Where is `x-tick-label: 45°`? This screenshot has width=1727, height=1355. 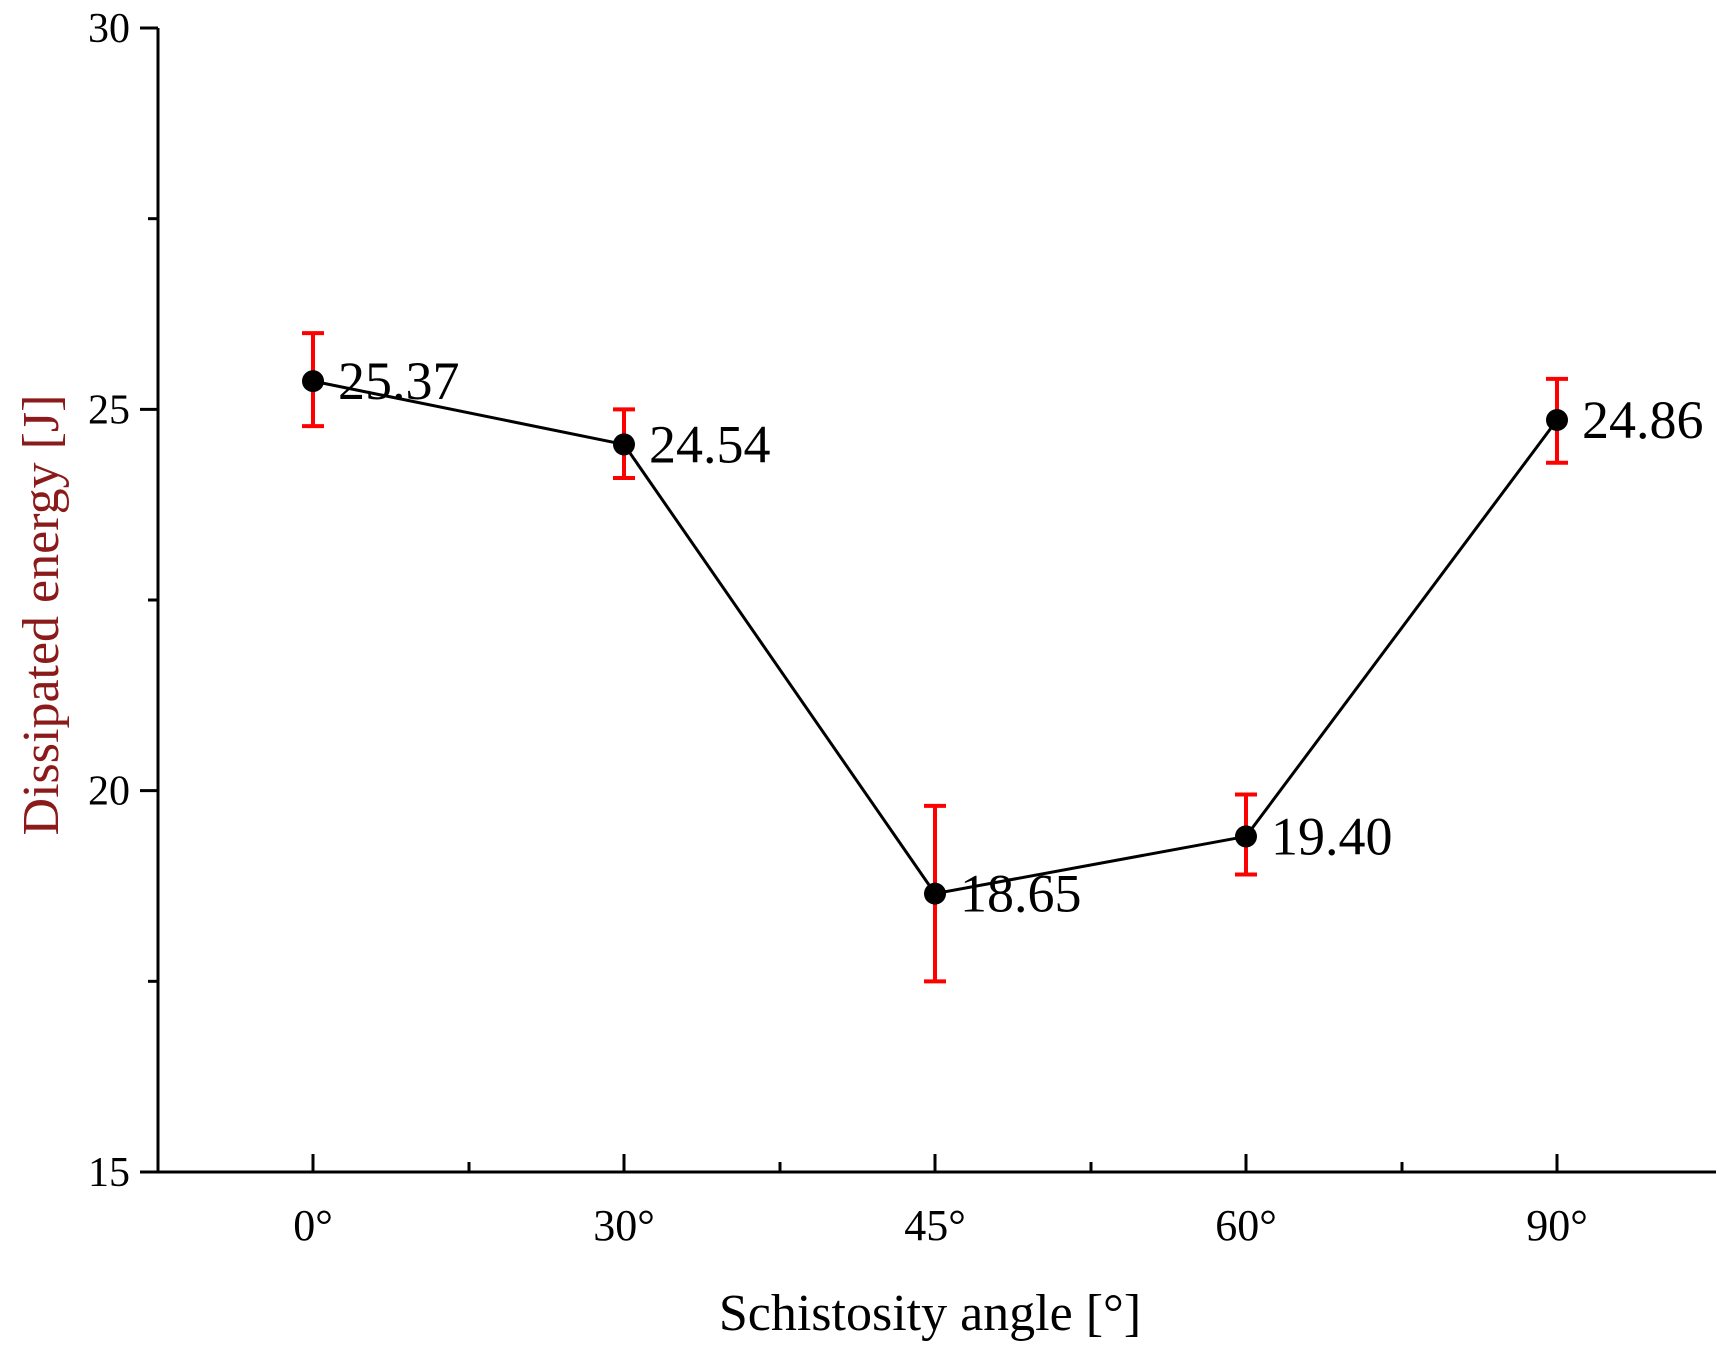
x-tick-label: 45° is located at coordinates (935, 1225).